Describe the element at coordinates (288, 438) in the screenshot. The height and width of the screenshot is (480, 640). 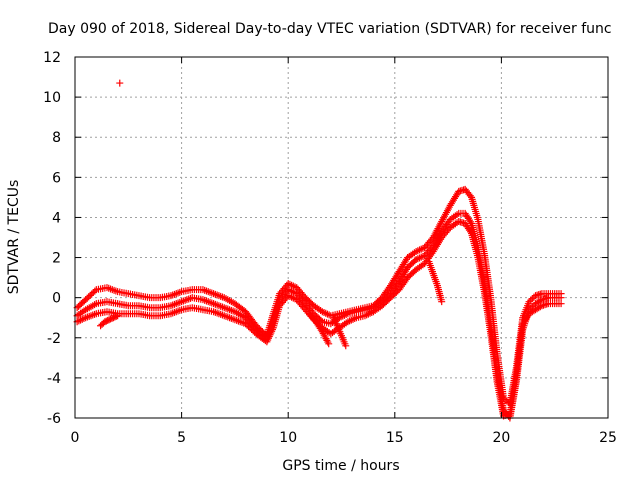
I see `x-tick-label: 10` at that location.